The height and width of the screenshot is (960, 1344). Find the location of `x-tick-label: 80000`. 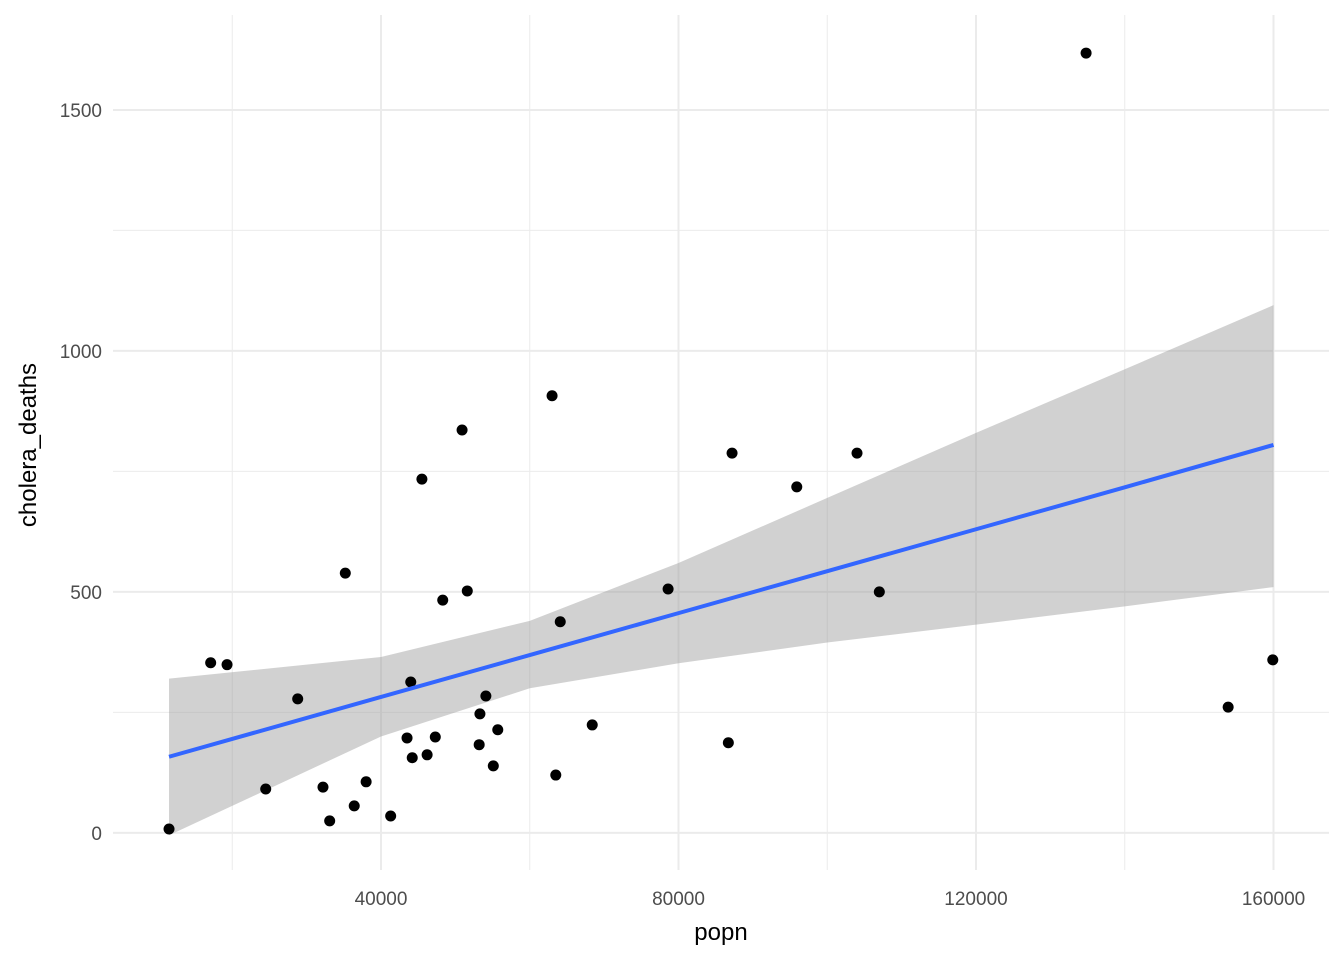

x-tick-label: 80000 is located at coordinates (678, 899).